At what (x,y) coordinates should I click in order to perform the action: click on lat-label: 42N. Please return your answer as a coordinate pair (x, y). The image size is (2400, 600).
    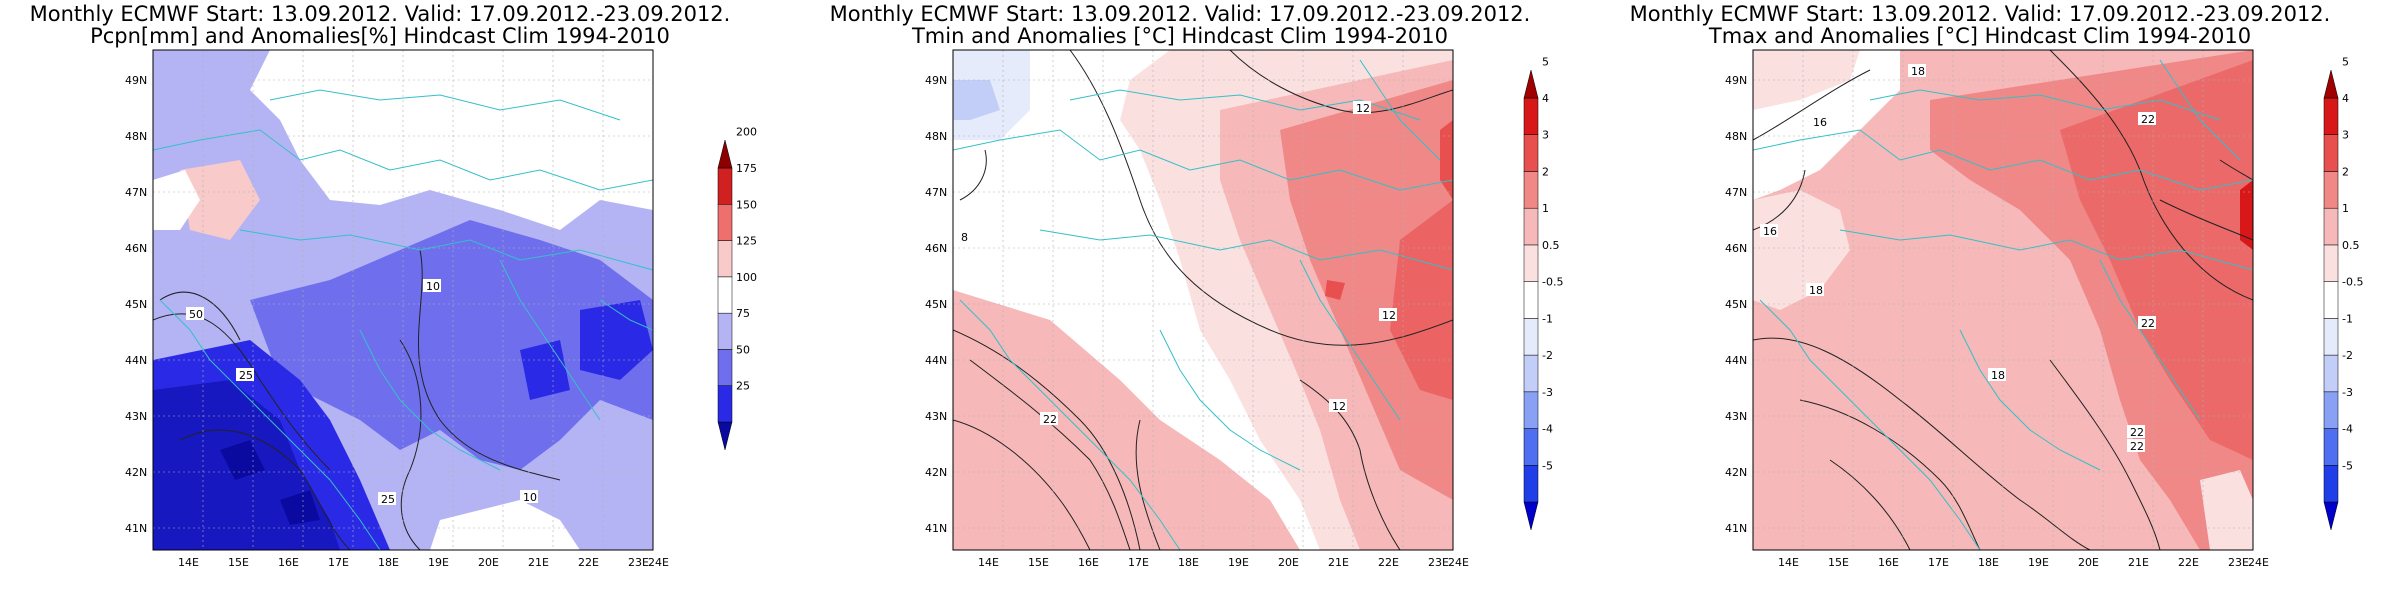
    Looking at the image, I should click on (936, 472).